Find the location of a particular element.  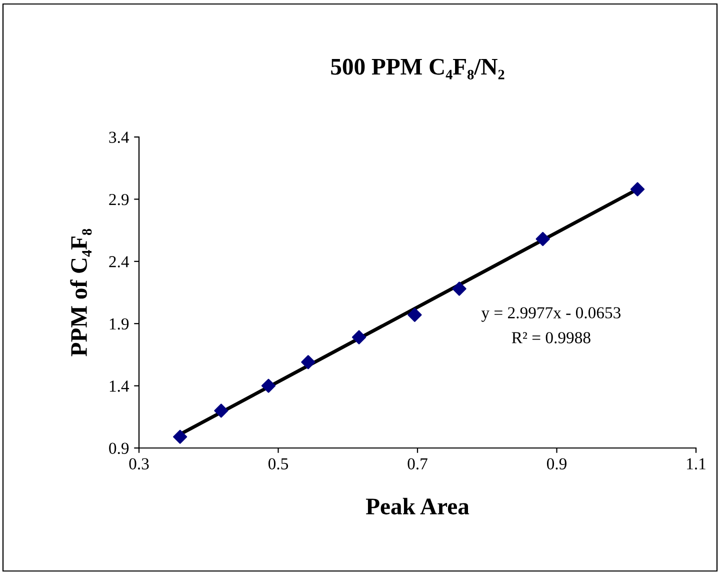

x-tick-label: 0.5 is located at coordinates (278, 464).